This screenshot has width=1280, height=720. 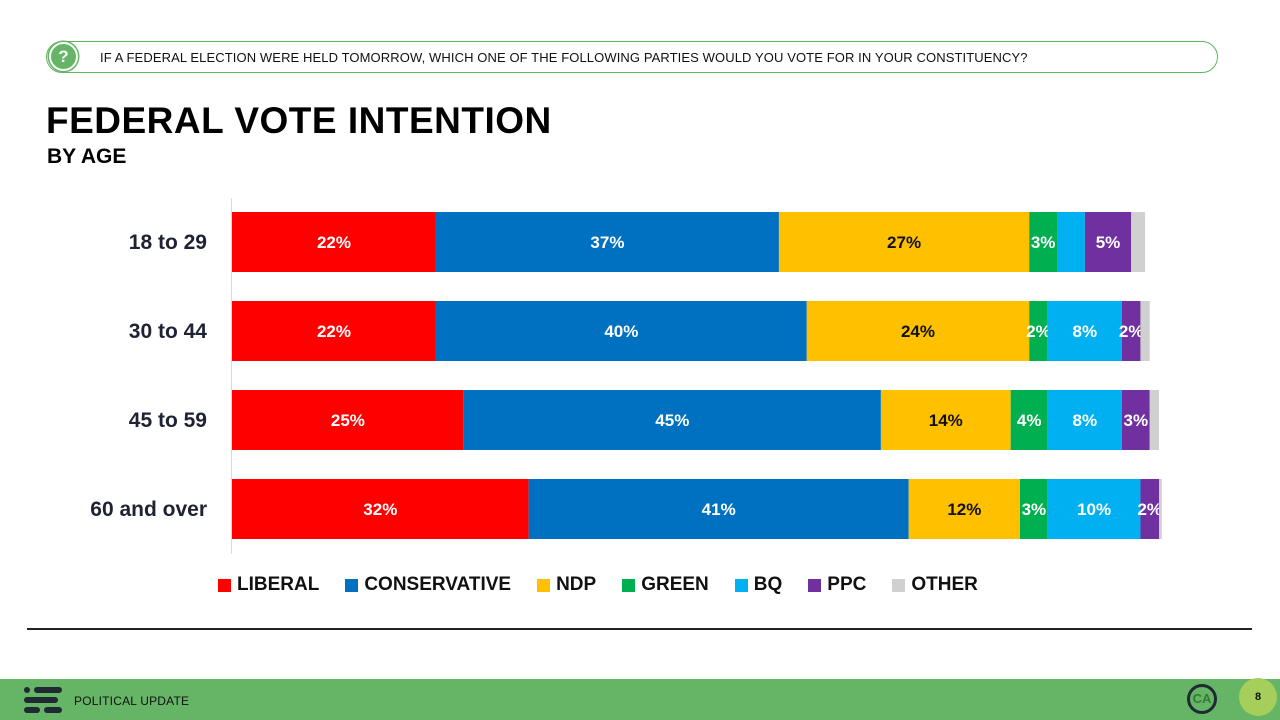 I want to click on data-label: 41%, so click(x=719, y=509).